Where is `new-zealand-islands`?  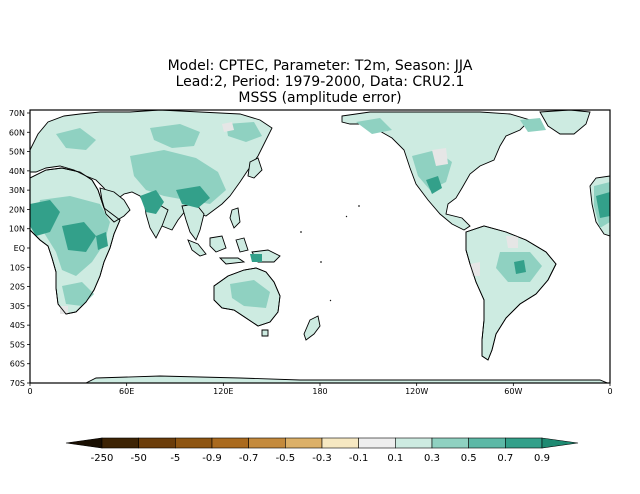
new-zealand-islands is located at coordinates (312, 328).